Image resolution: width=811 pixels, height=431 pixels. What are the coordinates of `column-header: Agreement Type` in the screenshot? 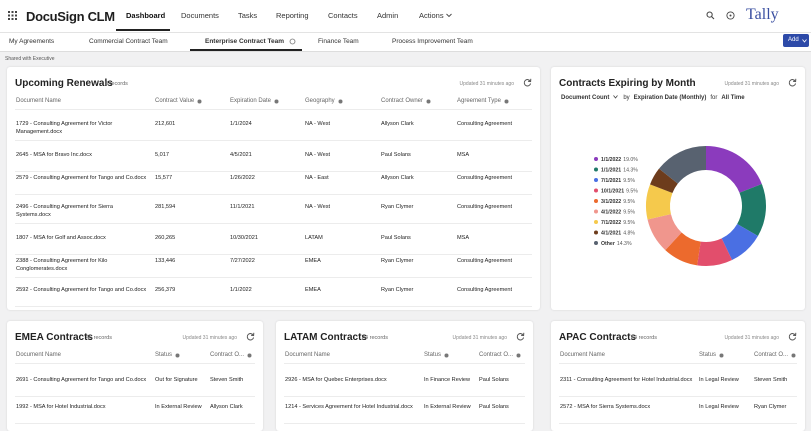 It's located at (479, 101).